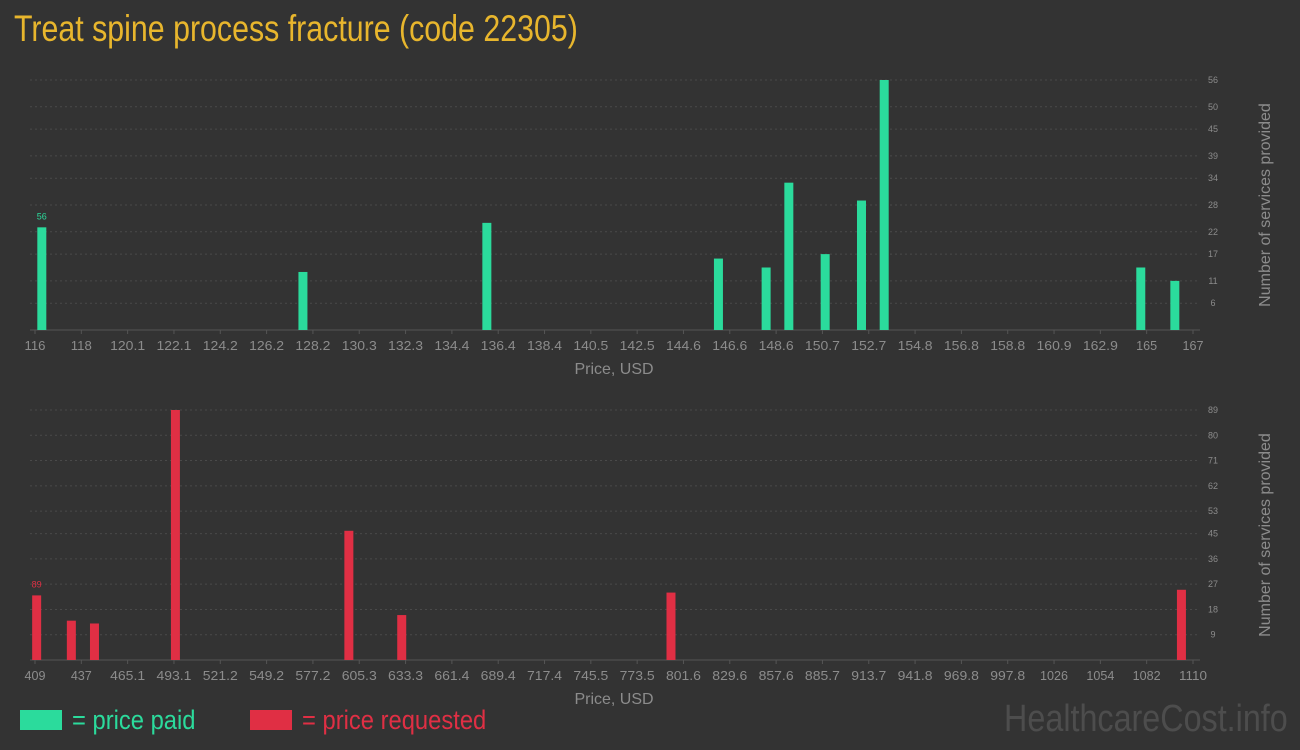 The image size is (1300, 750). I want to click on requested-x-tick-label: 577.2, so click(312, 675).